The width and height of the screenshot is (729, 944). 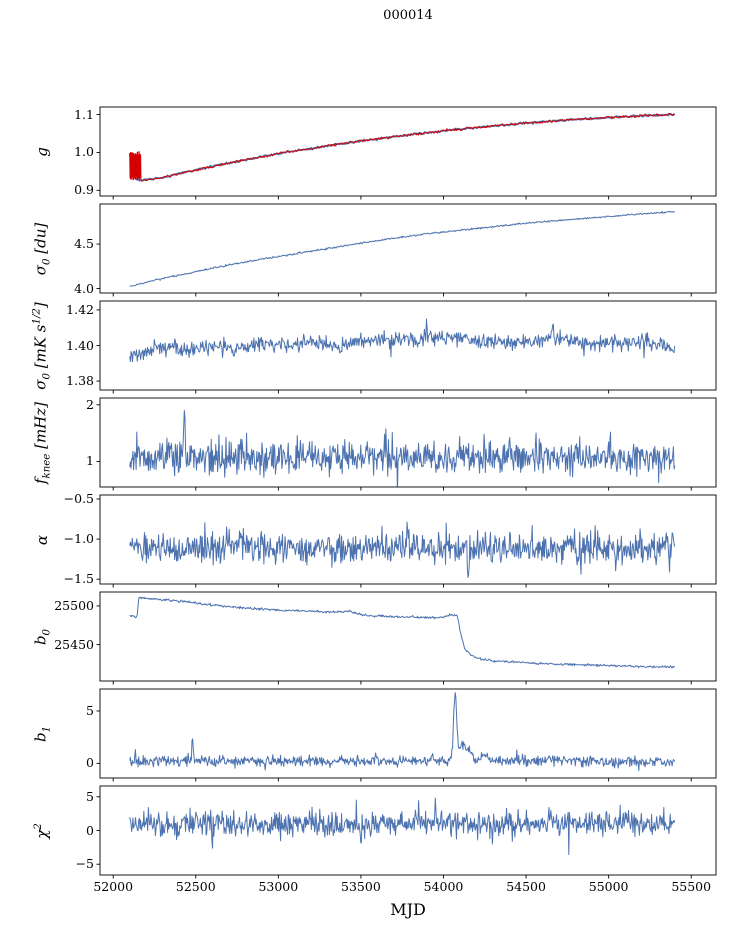 I want to click on x-tick-label: 52500, so click(x=195, y=886).